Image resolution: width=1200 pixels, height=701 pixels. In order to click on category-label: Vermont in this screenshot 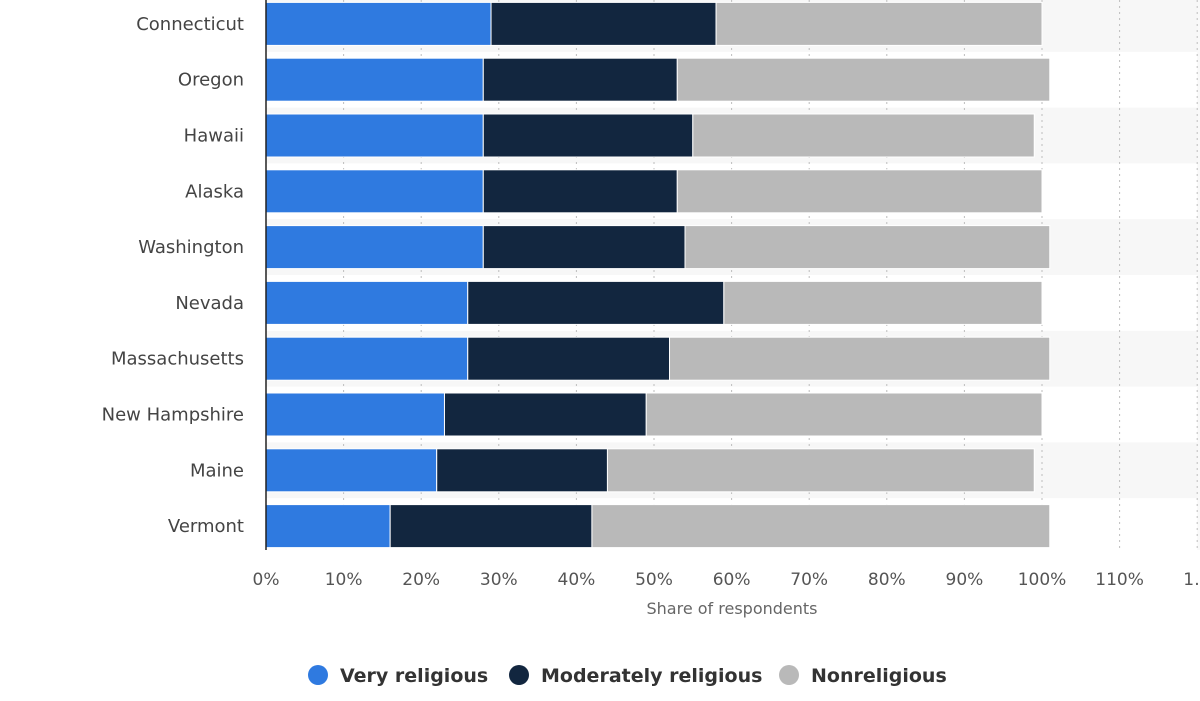, I will do `click(206, 526)`.